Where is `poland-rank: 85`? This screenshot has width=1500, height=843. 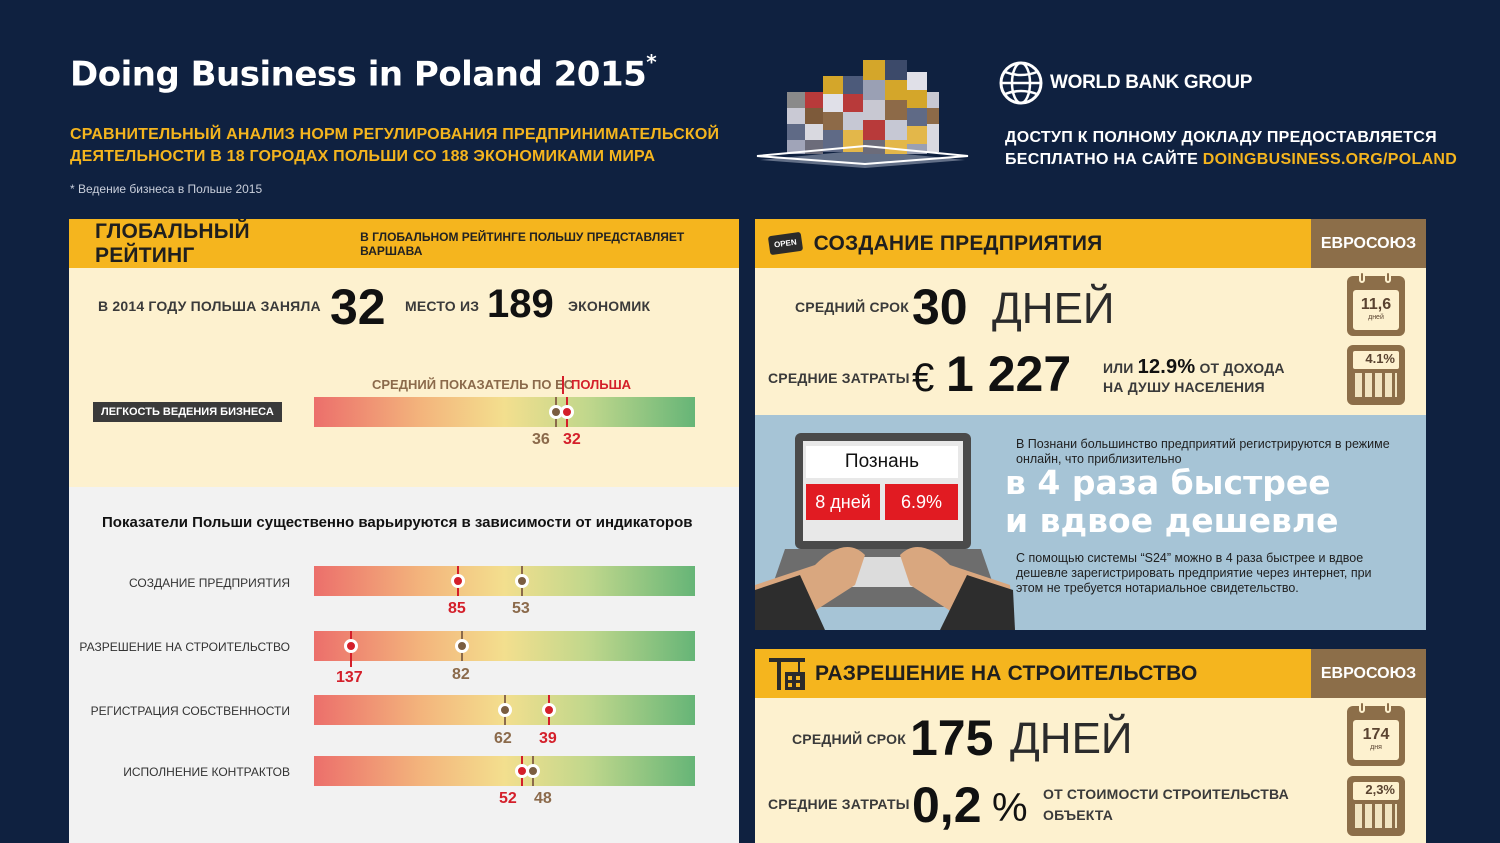
poland-rank: 85 is located at coordinates (457, 608).